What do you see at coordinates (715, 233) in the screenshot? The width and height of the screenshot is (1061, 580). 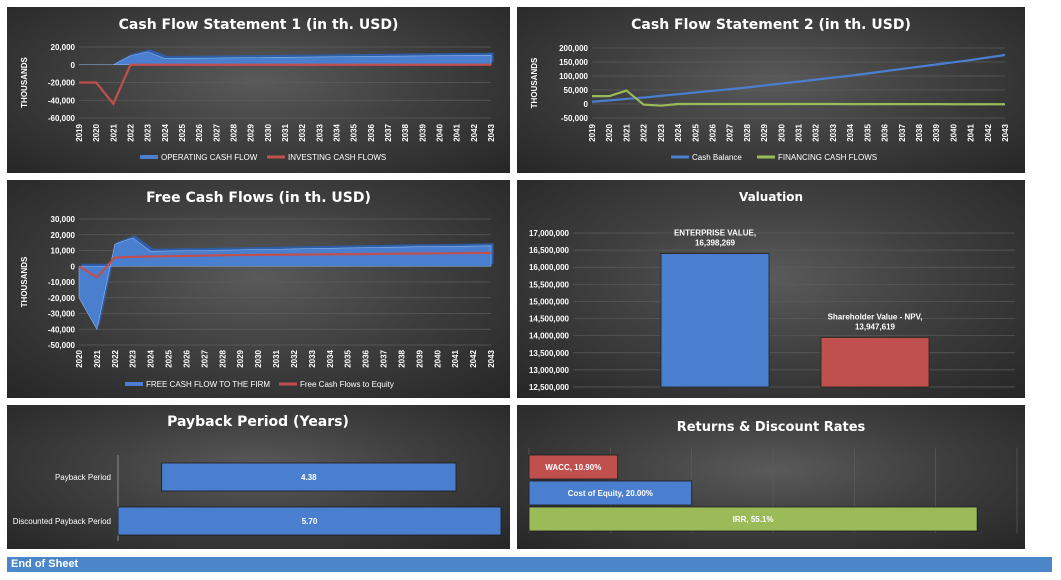 I see `bar-category-label: ENTERPRISE VALUE,` at bounding box center [715, 233].